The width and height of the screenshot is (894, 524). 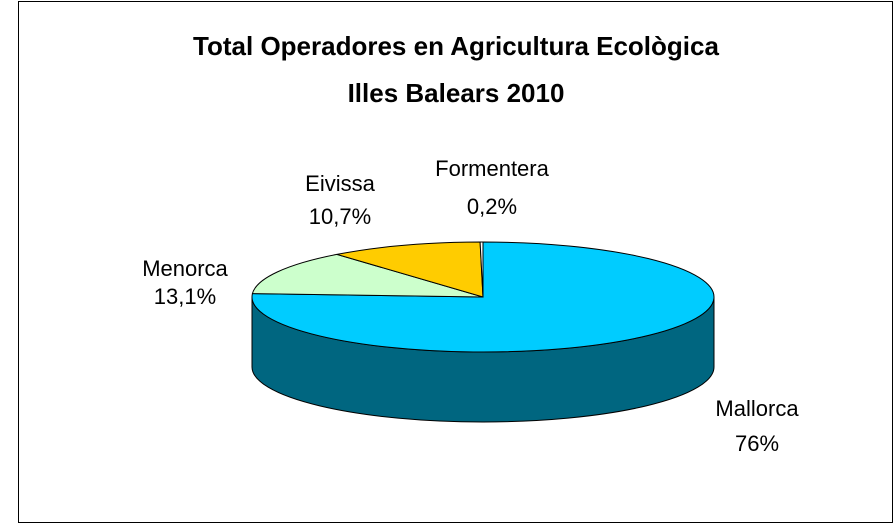 What do you see at coordinates (340, 183) in the screenshot?
I see `slice-label: Eivissa` at bounding box center [340, 183].